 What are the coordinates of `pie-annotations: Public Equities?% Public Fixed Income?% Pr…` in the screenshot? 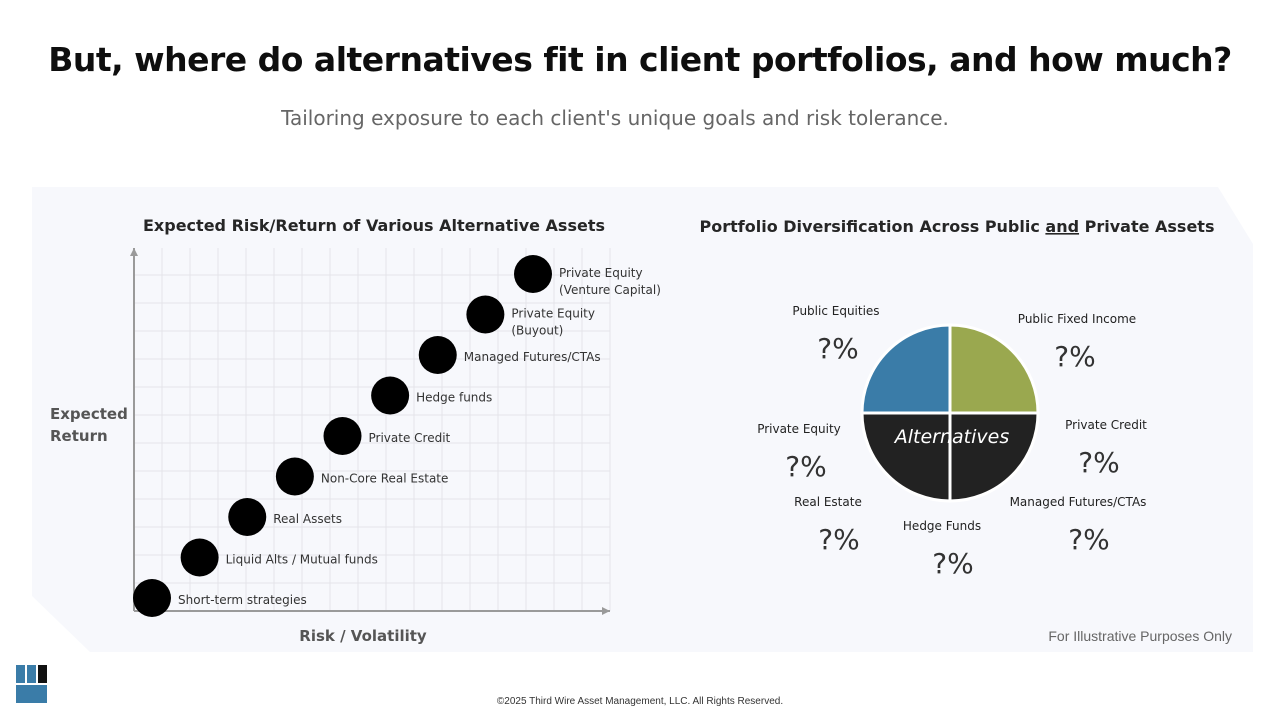 It's located at (952, 442).